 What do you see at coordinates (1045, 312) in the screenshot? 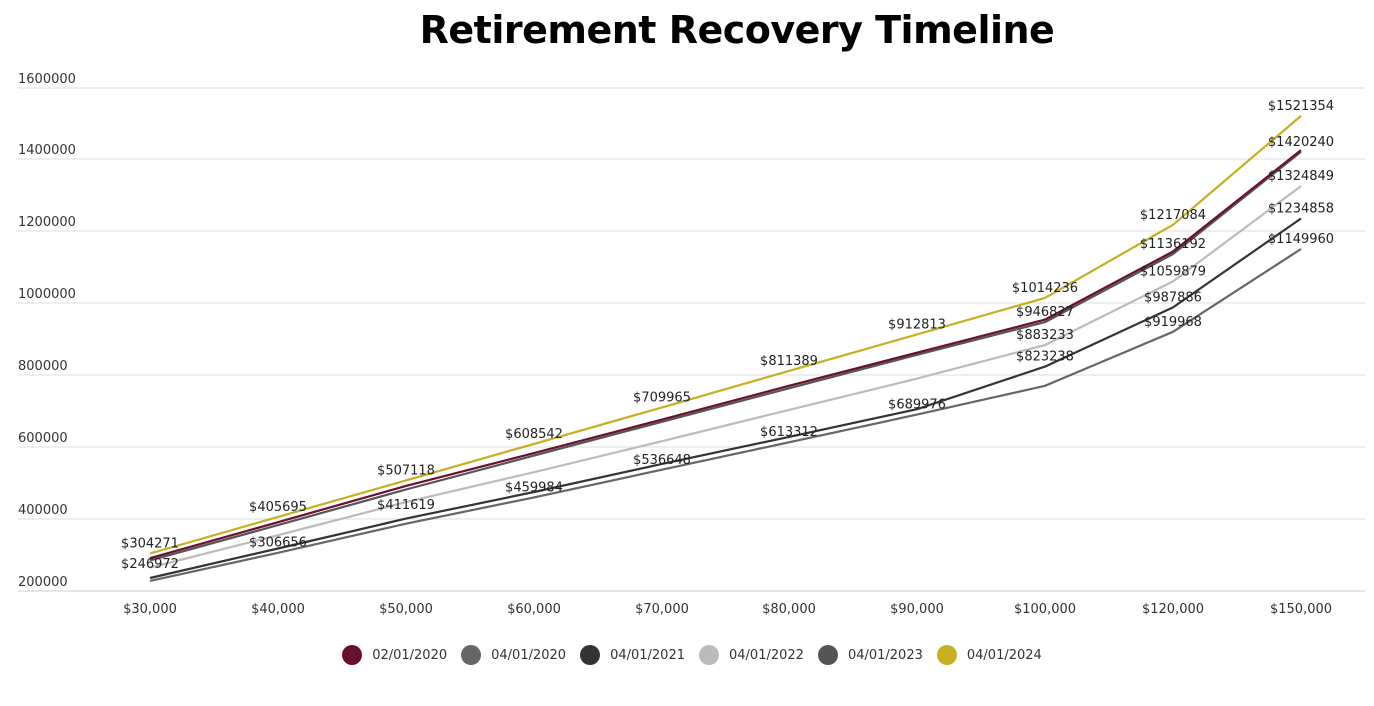
I see `data-label: $946827` at bounding box center [1045, 312].